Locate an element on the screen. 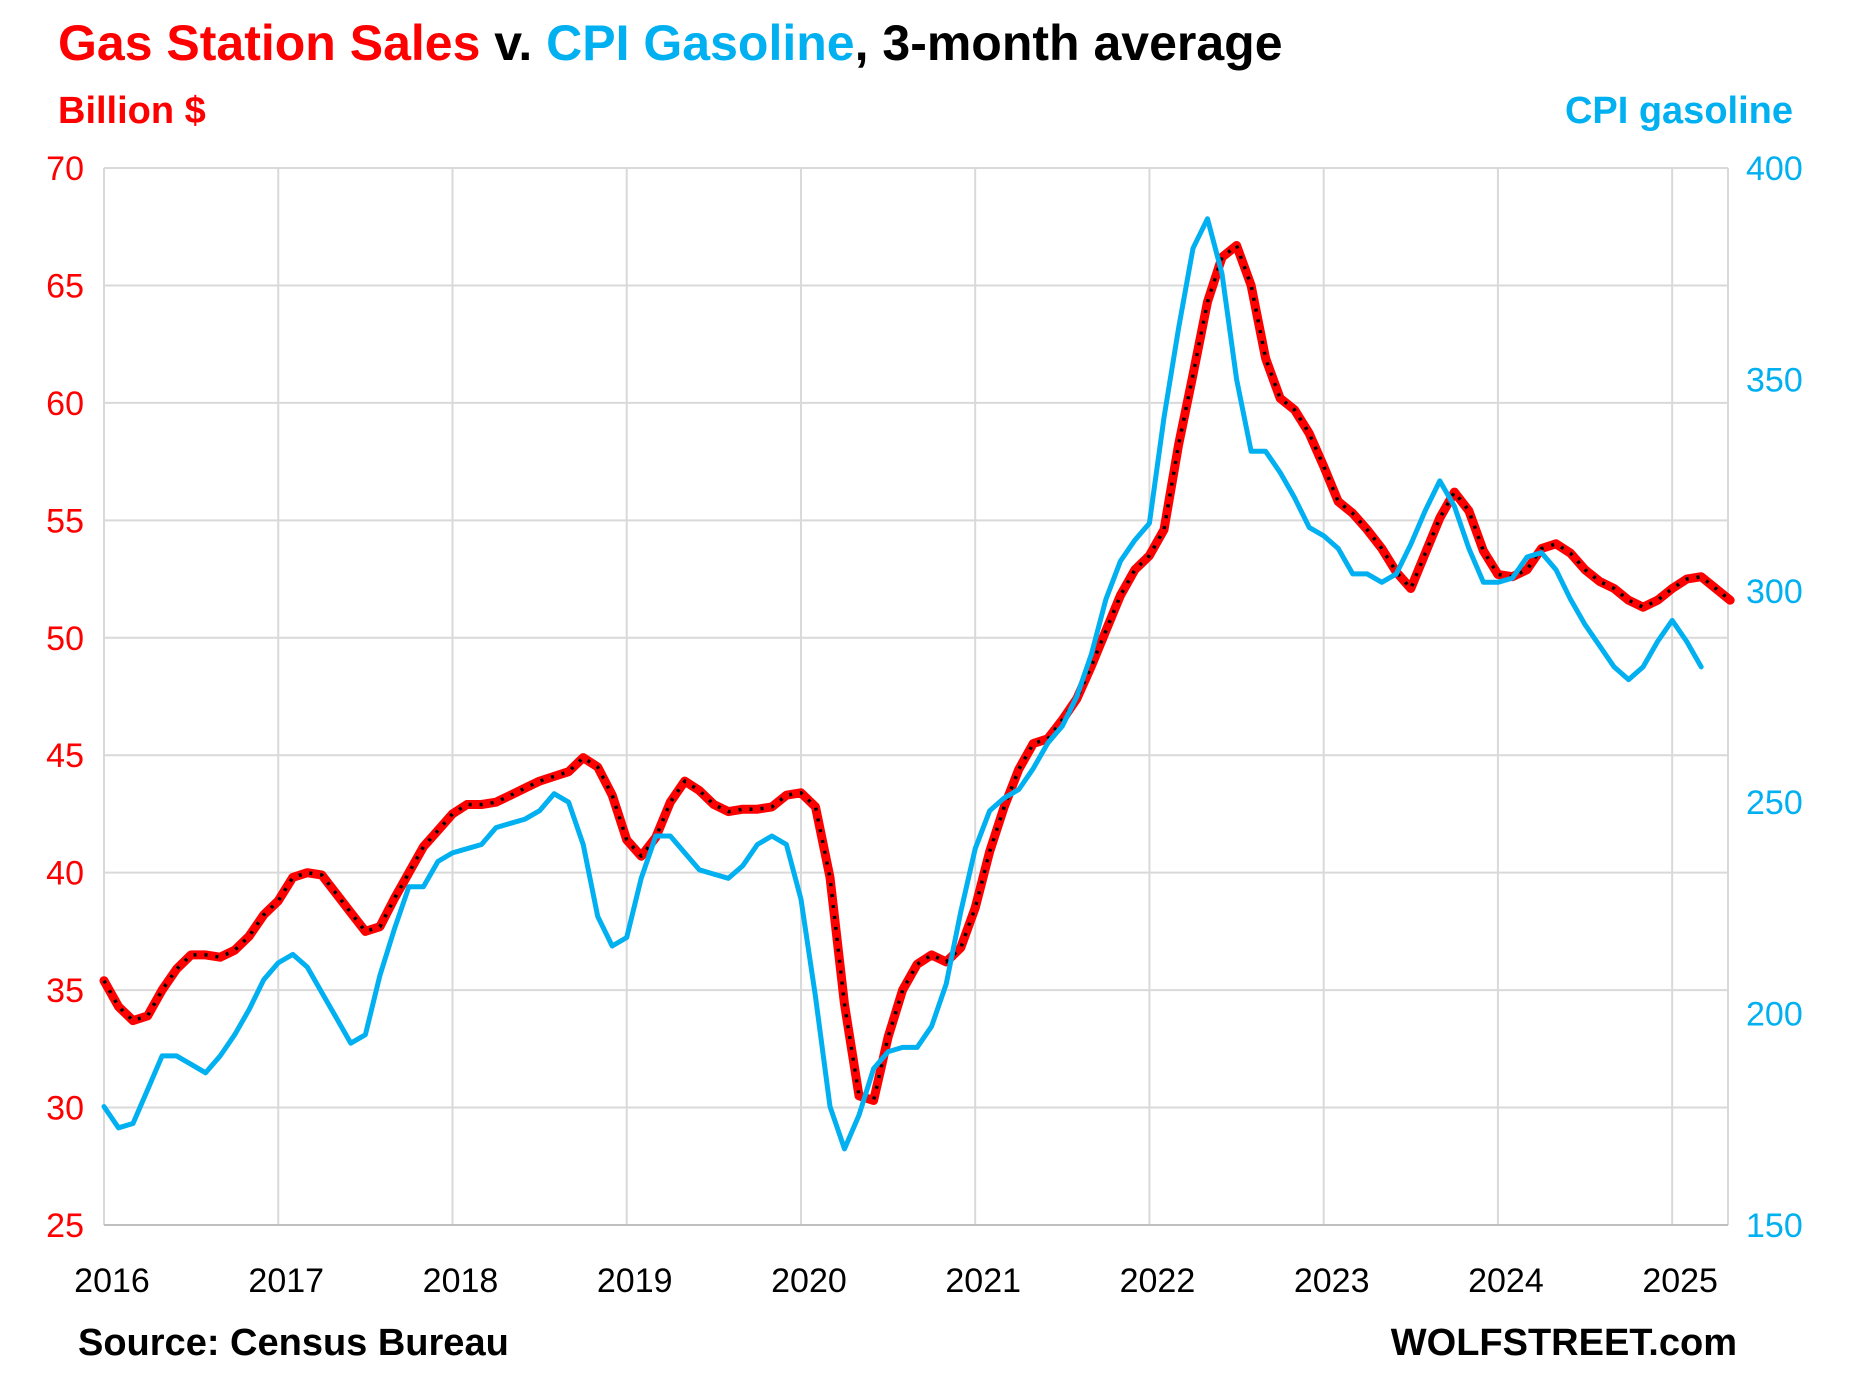  left-tick-label: 40 is located at coordinates (65, 874).